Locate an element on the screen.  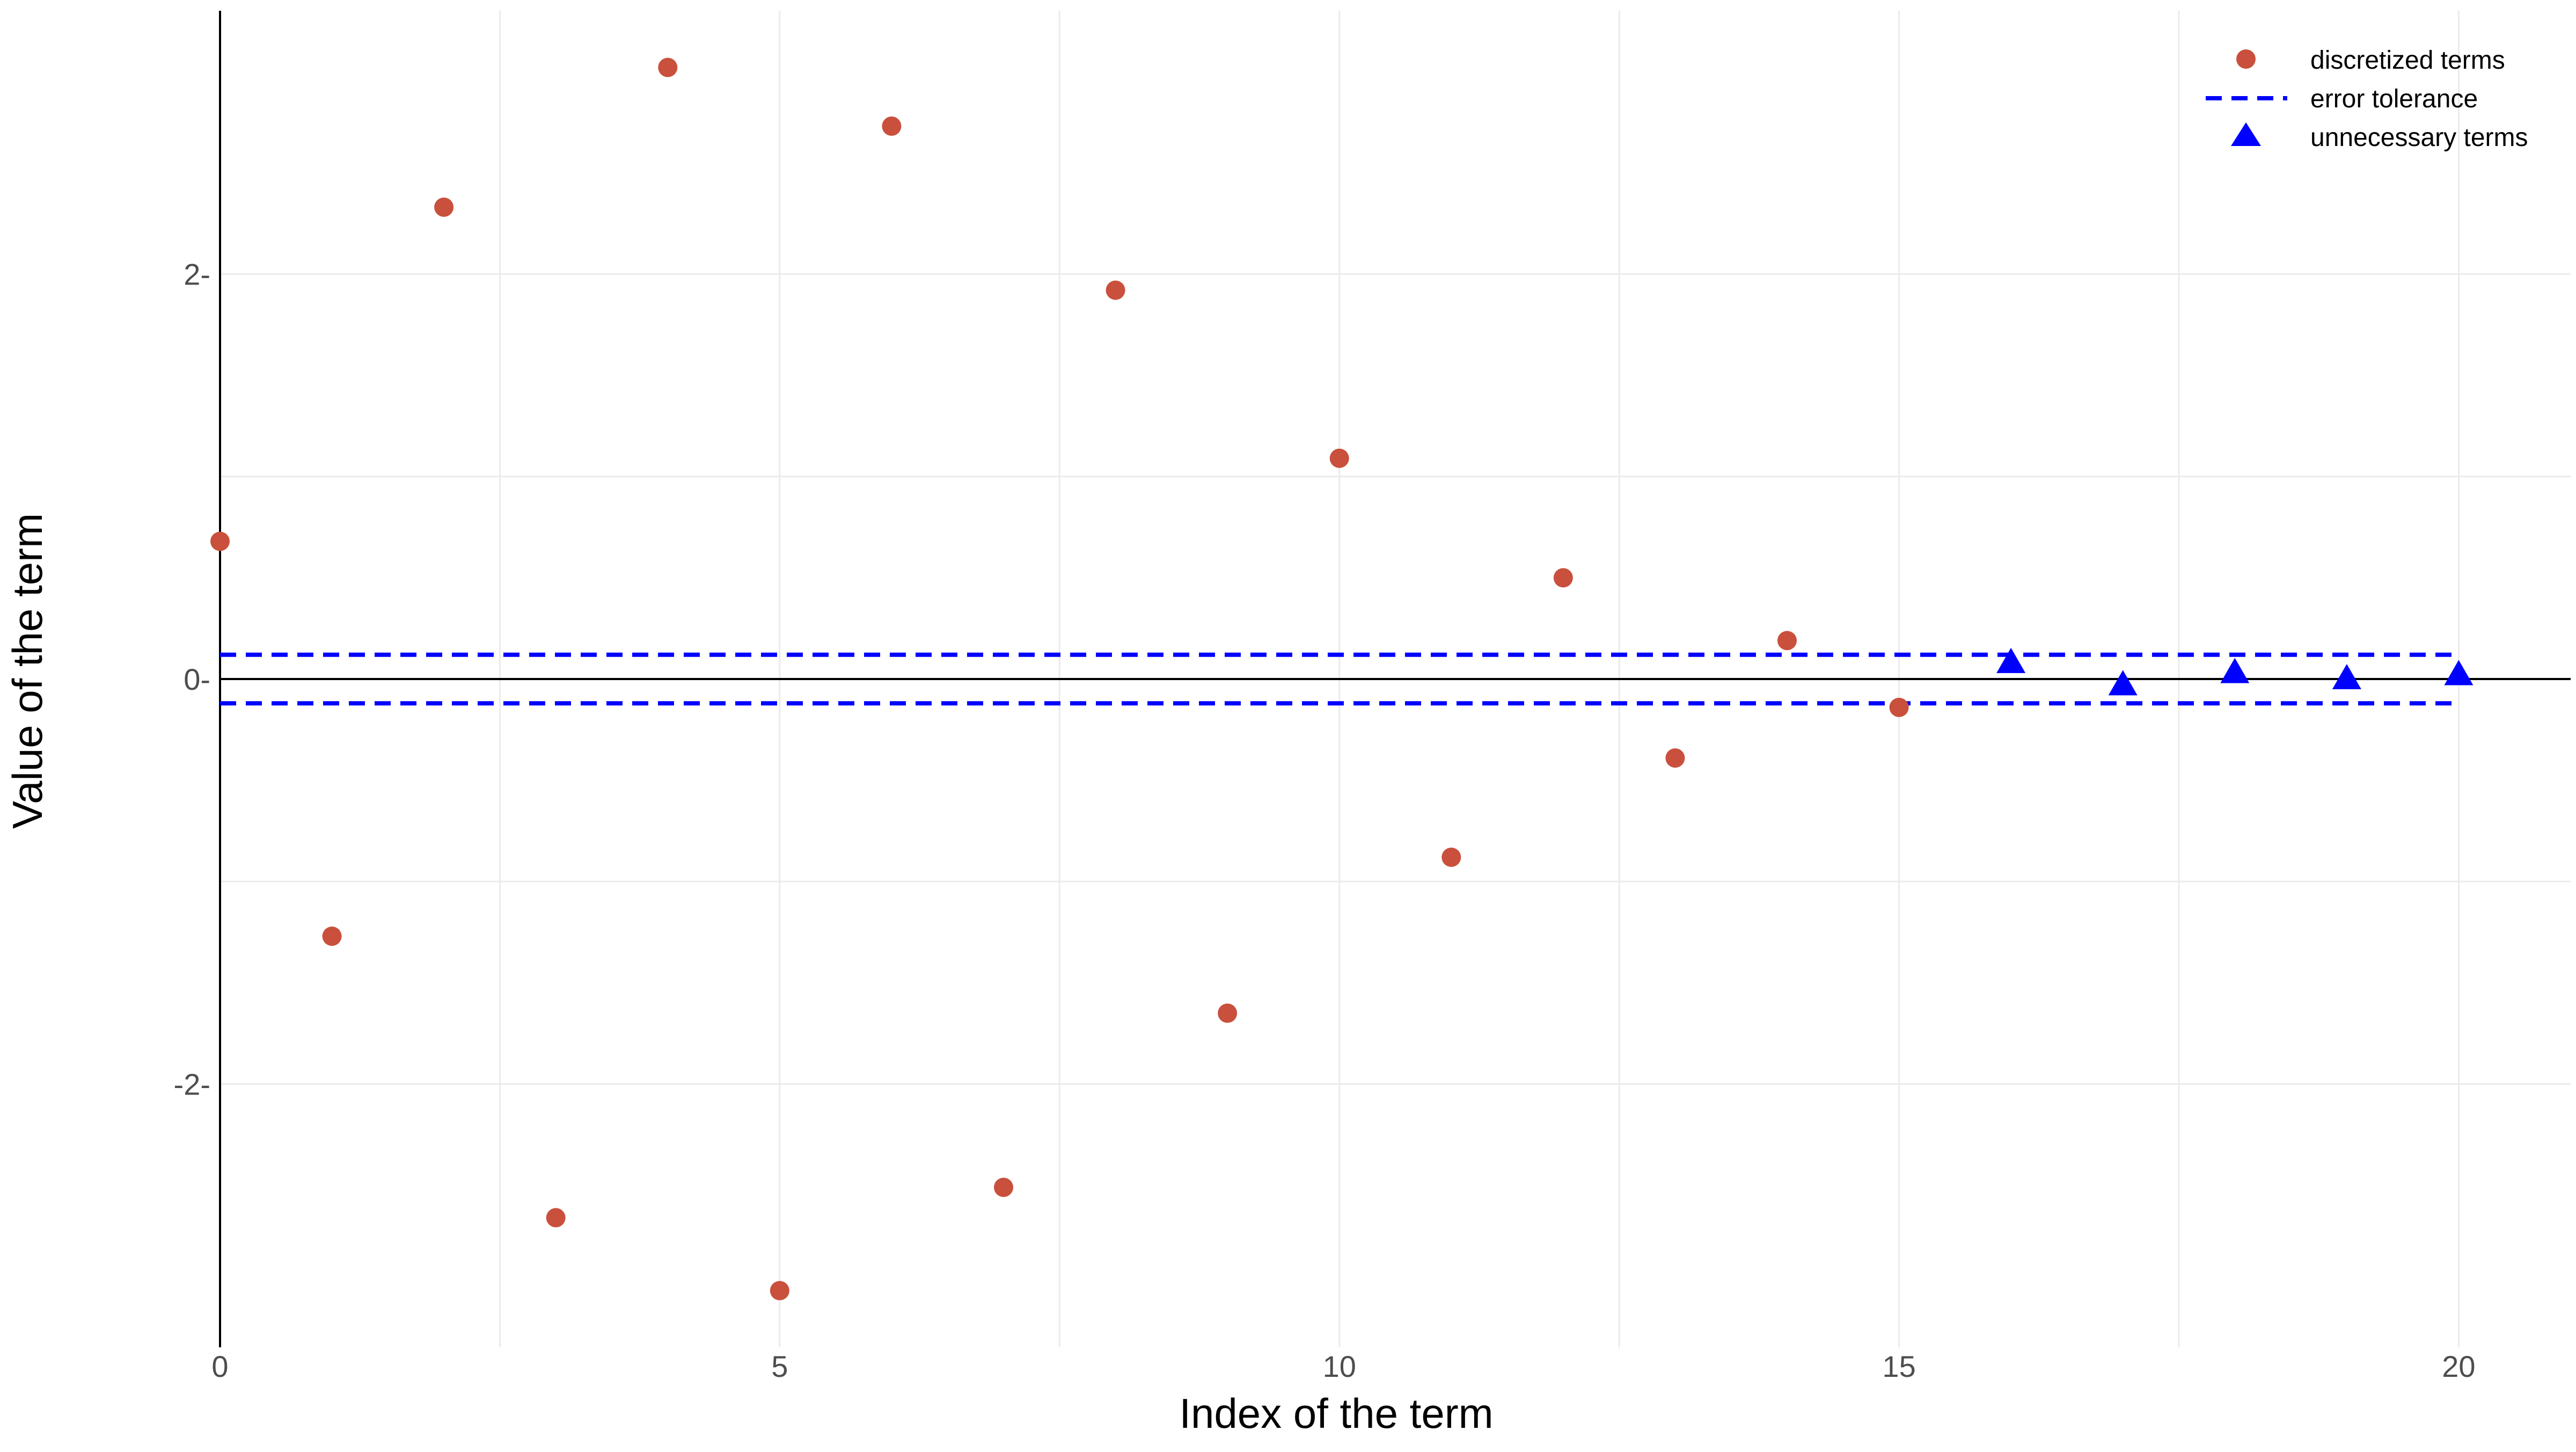
legend-key-discretized-terms is located at coordinates (2246, 59).